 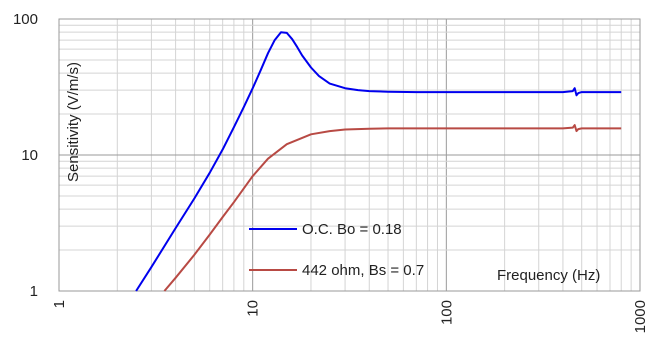 What do you see at coordinates (253, 308) in the screenshot?
I see `x-tick-label: 10` at bounding box center [253, 308].